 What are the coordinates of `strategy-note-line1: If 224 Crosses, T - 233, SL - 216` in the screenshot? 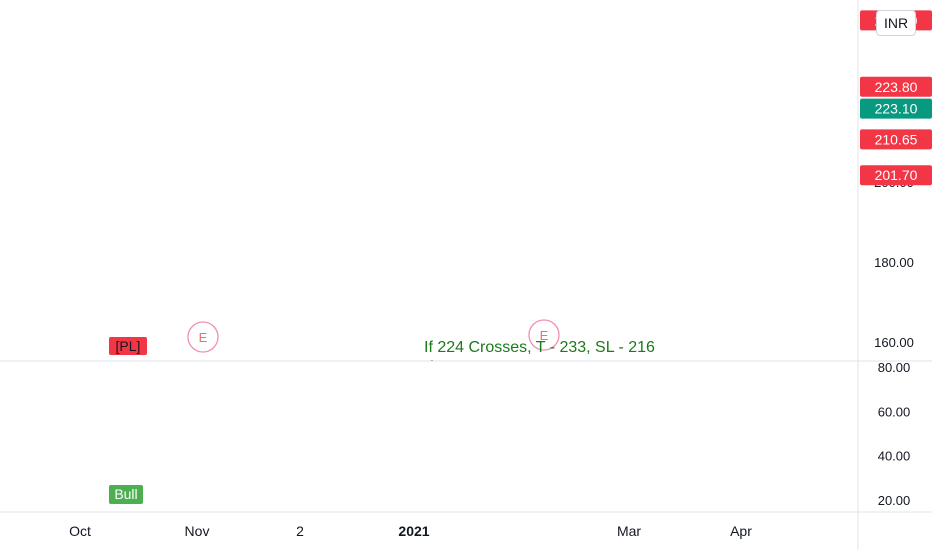 It's located at (539, 347).